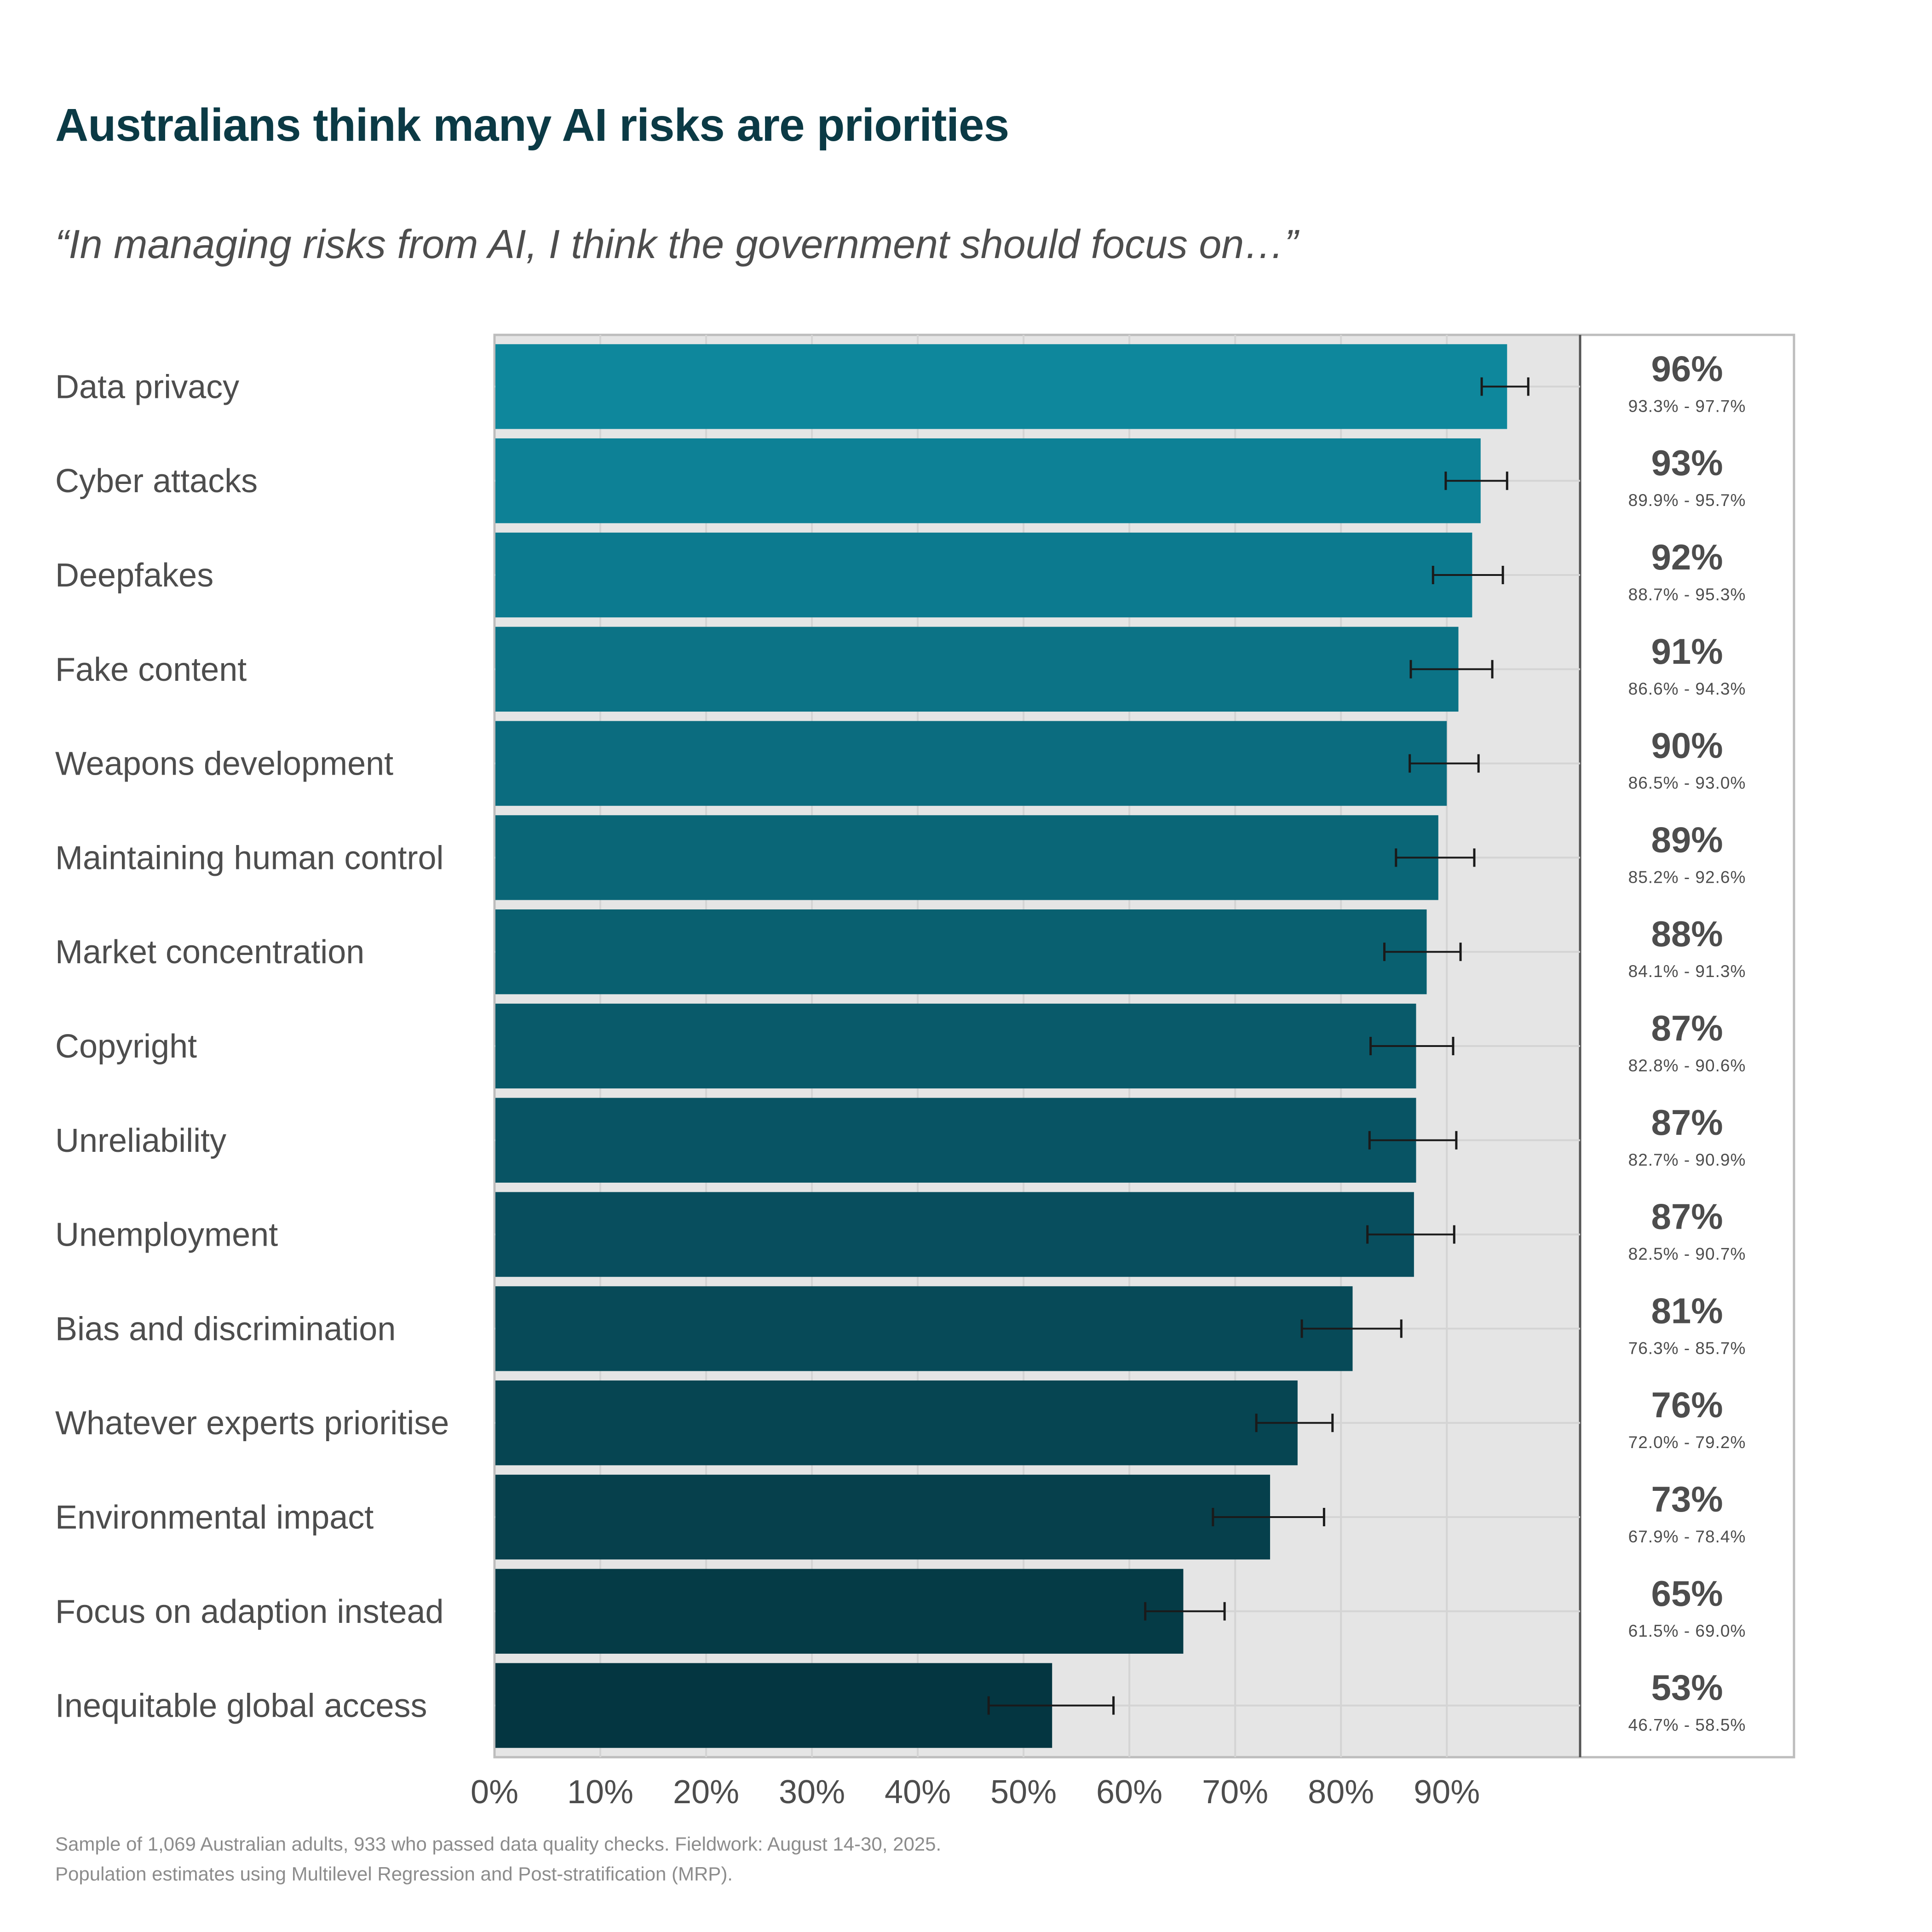  What do you see at coordinates (214, 1517) in the screenshot?
I see `category-label: Environmental impact` at bounding box center [214, 1517].